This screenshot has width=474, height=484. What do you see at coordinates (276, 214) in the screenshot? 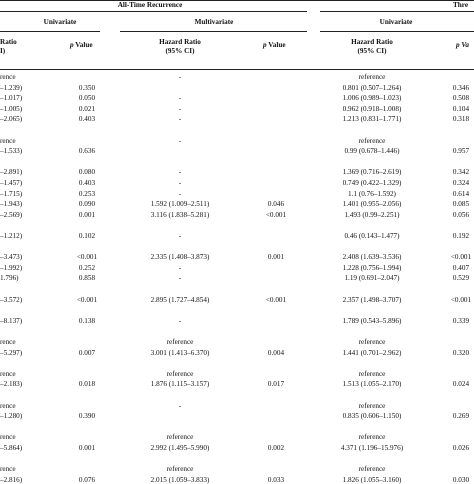
I see `table-cell-c4: <0.001` at bounding box center [276, 214].